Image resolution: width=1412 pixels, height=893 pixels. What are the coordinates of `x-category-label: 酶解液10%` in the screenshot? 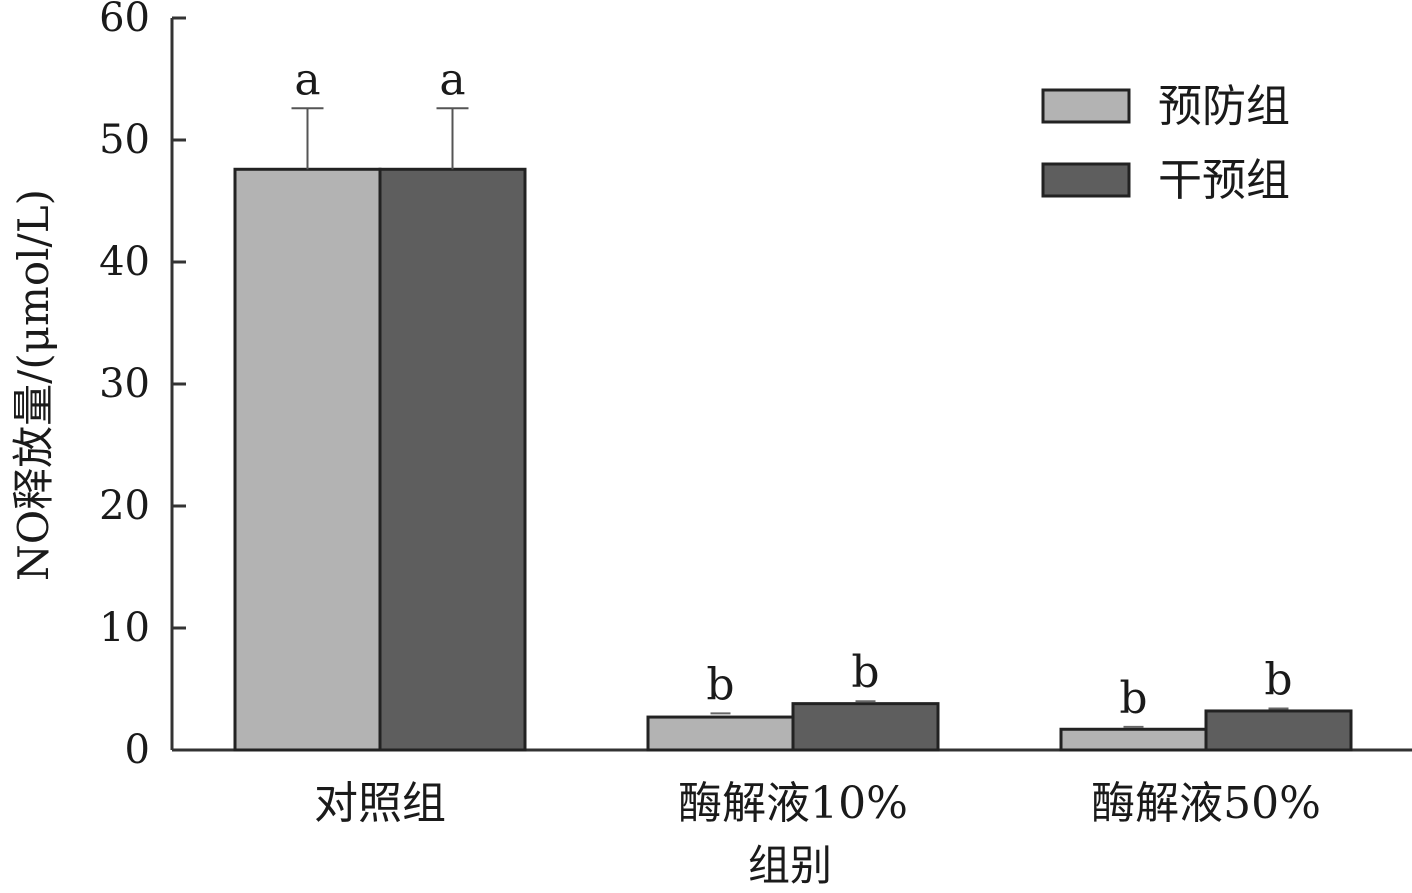 It's located at (793, 803).